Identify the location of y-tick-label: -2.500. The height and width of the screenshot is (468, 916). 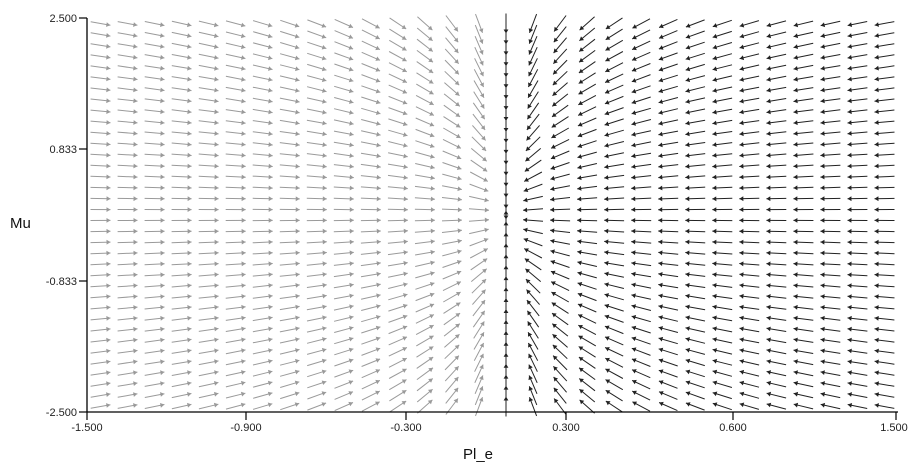
(61, 413).